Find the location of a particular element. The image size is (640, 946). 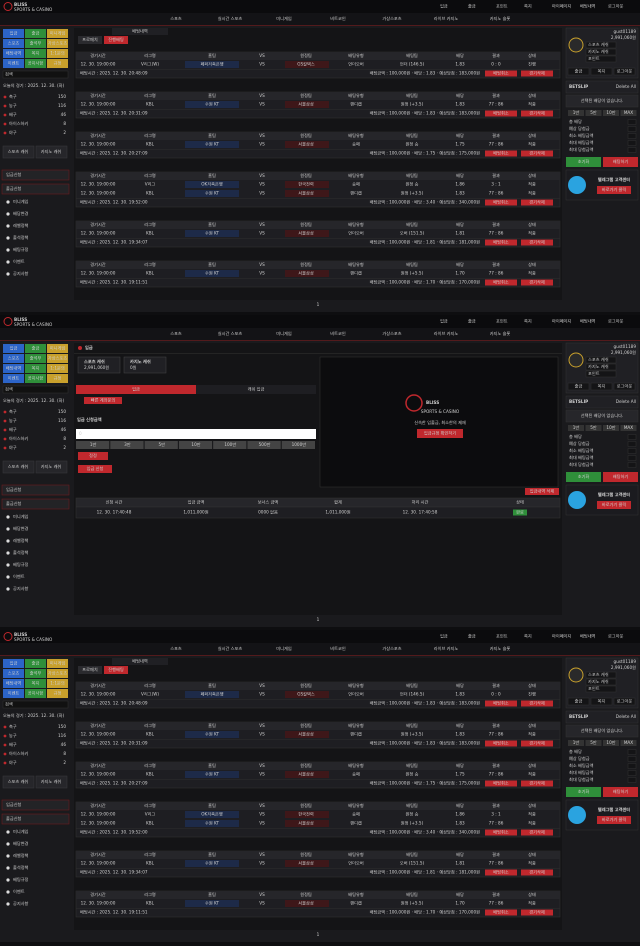

side-header-label: 입금신청 is located at coordinates (14, 804).